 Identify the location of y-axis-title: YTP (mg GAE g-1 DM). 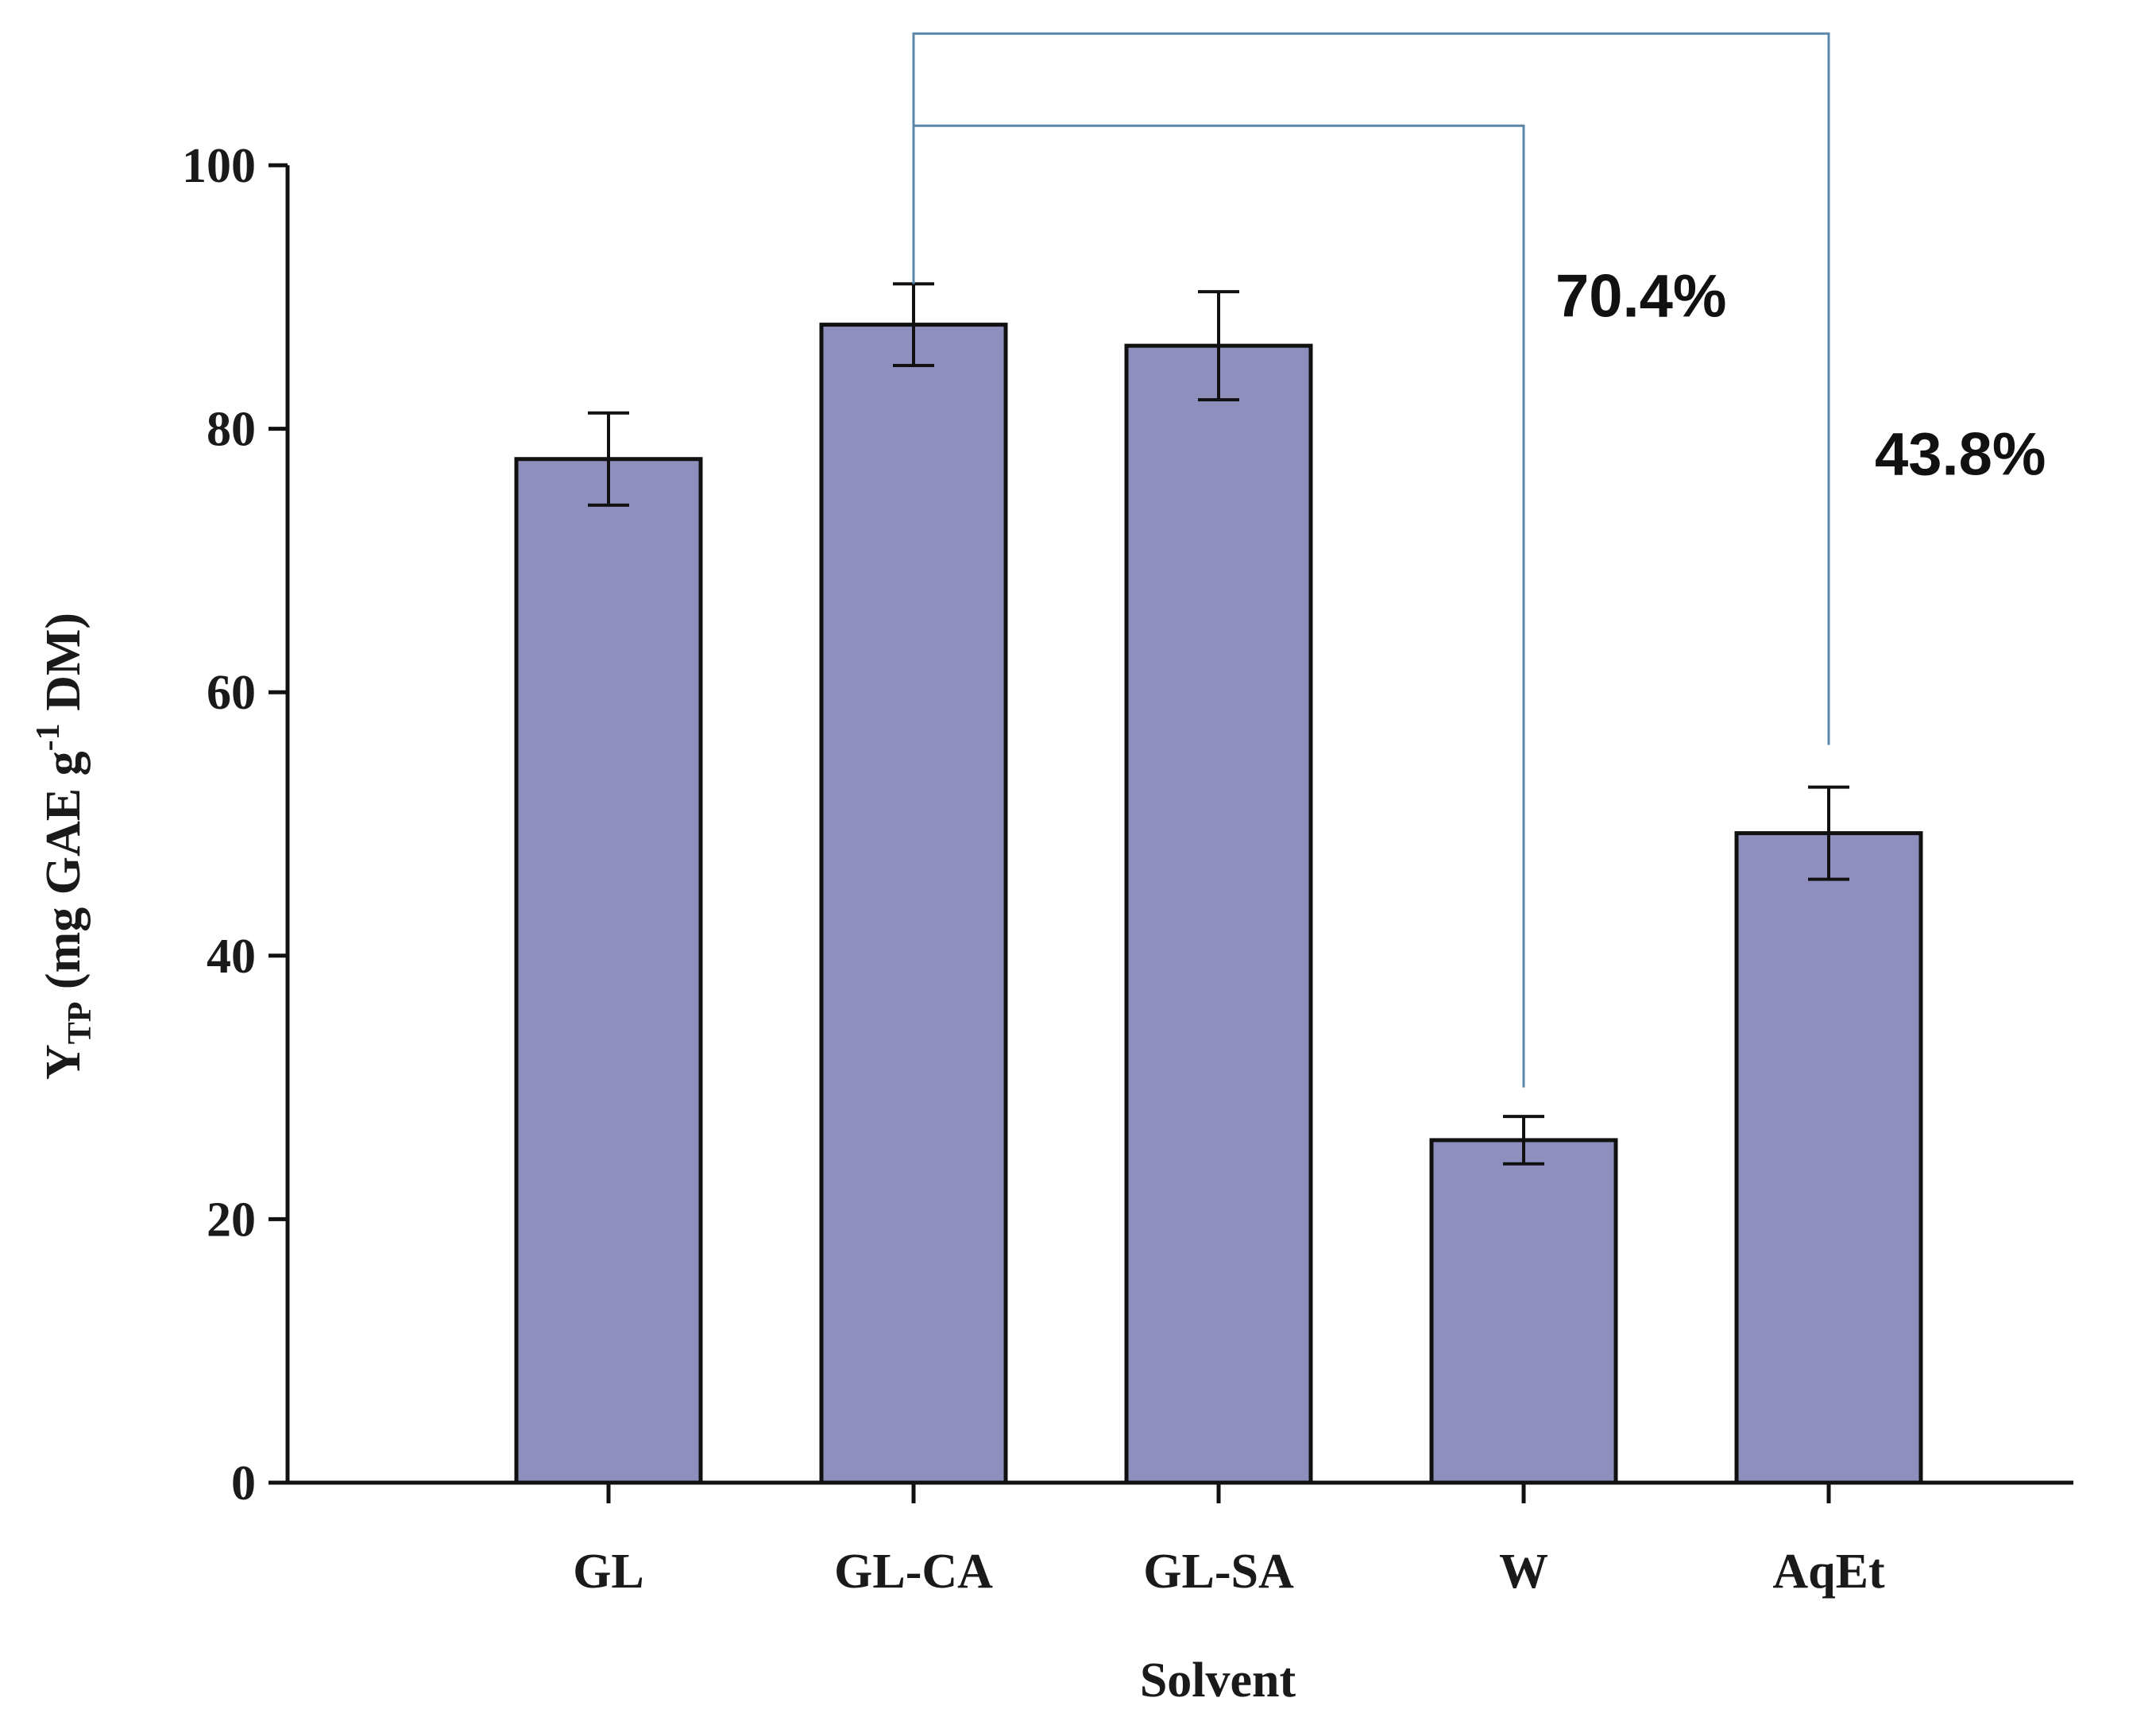
(64, 847).